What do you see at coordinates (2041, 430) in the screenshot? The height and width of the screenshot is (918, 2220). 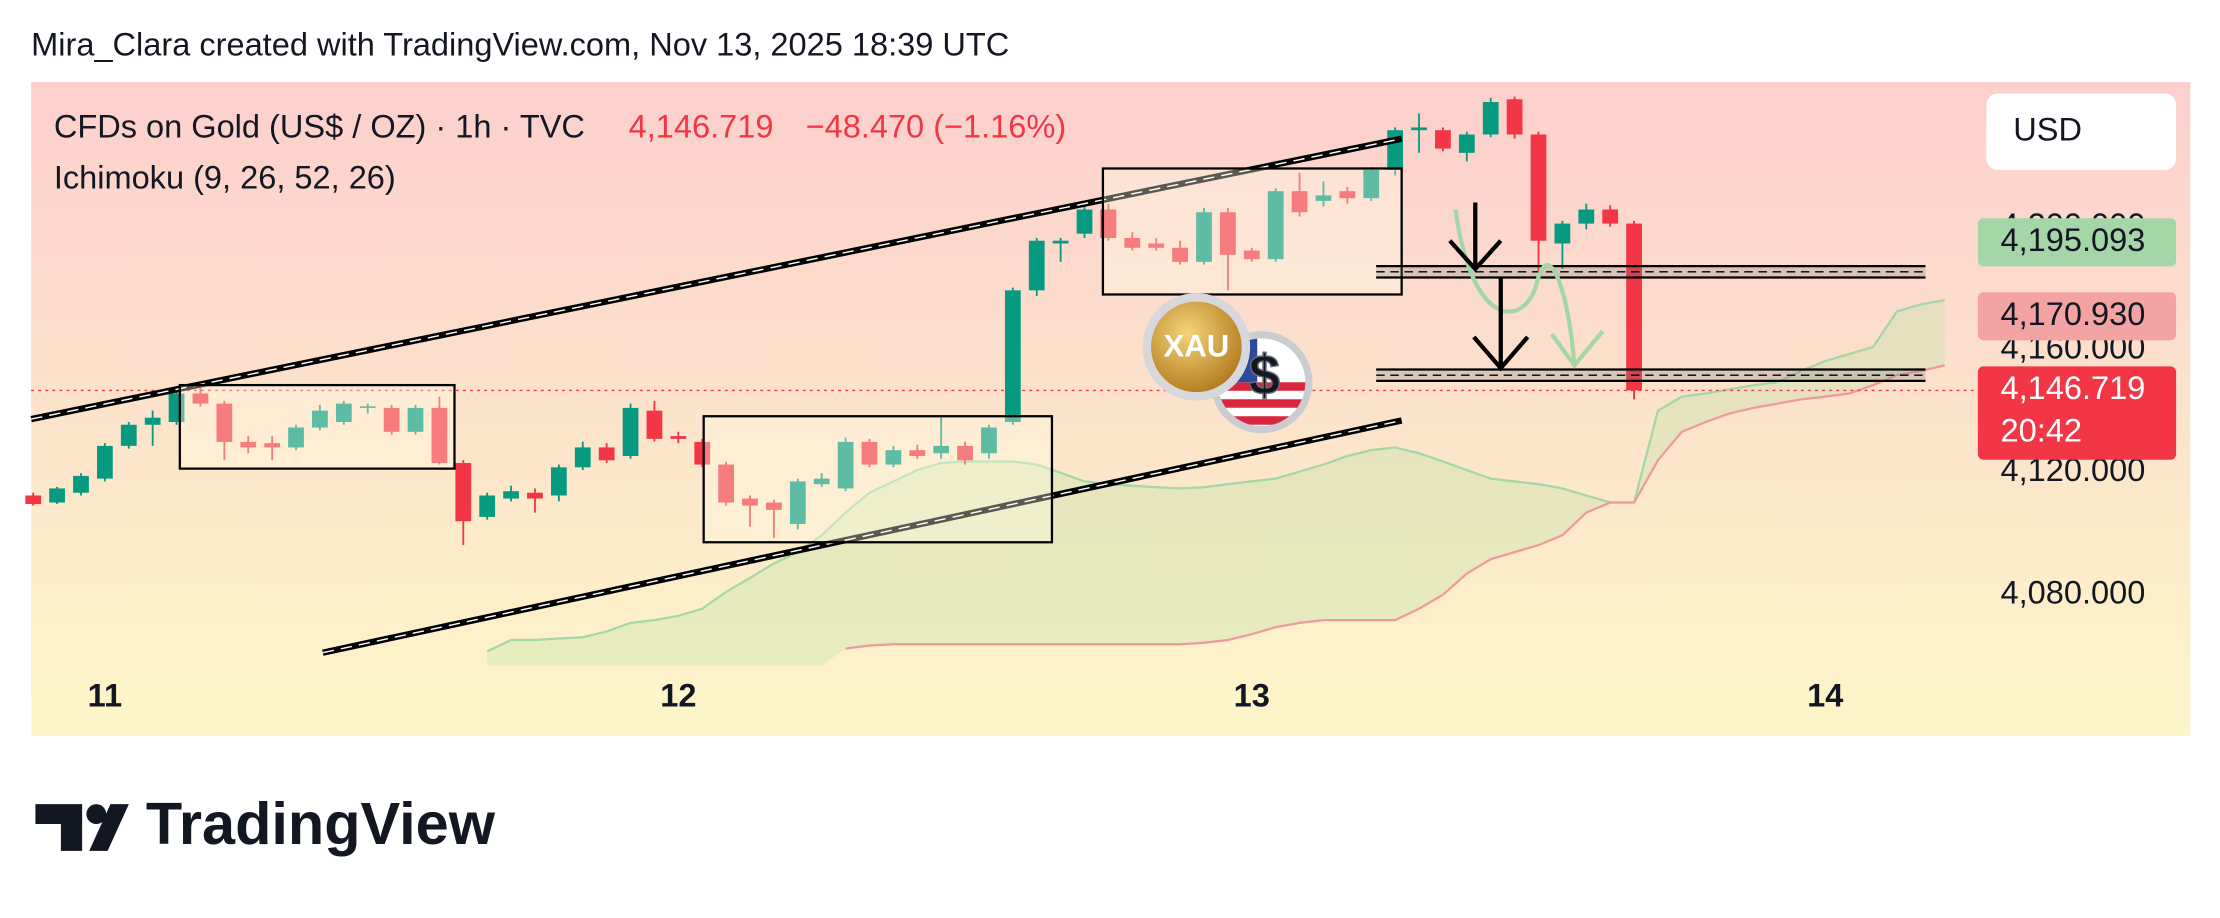 I see `countdown: 20:42` at bounding box center [2041, 430].